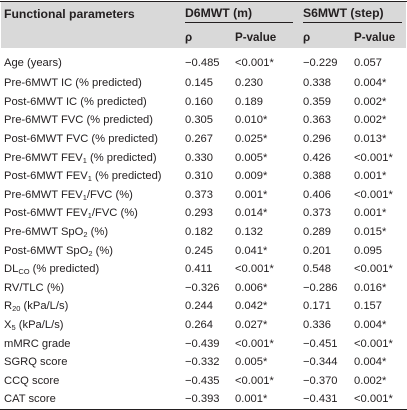 The image size is (407, 410). What do you see at coordinates (90, 37) in the screenshot?
I see `col-header-blank` at bounding box center [90, 37].